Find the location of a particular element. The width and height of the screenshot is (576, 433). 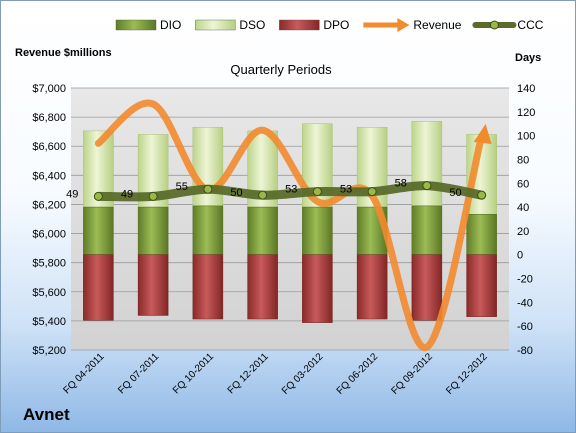

ccc-data-label: 58 is located at coordinates (401, 184).